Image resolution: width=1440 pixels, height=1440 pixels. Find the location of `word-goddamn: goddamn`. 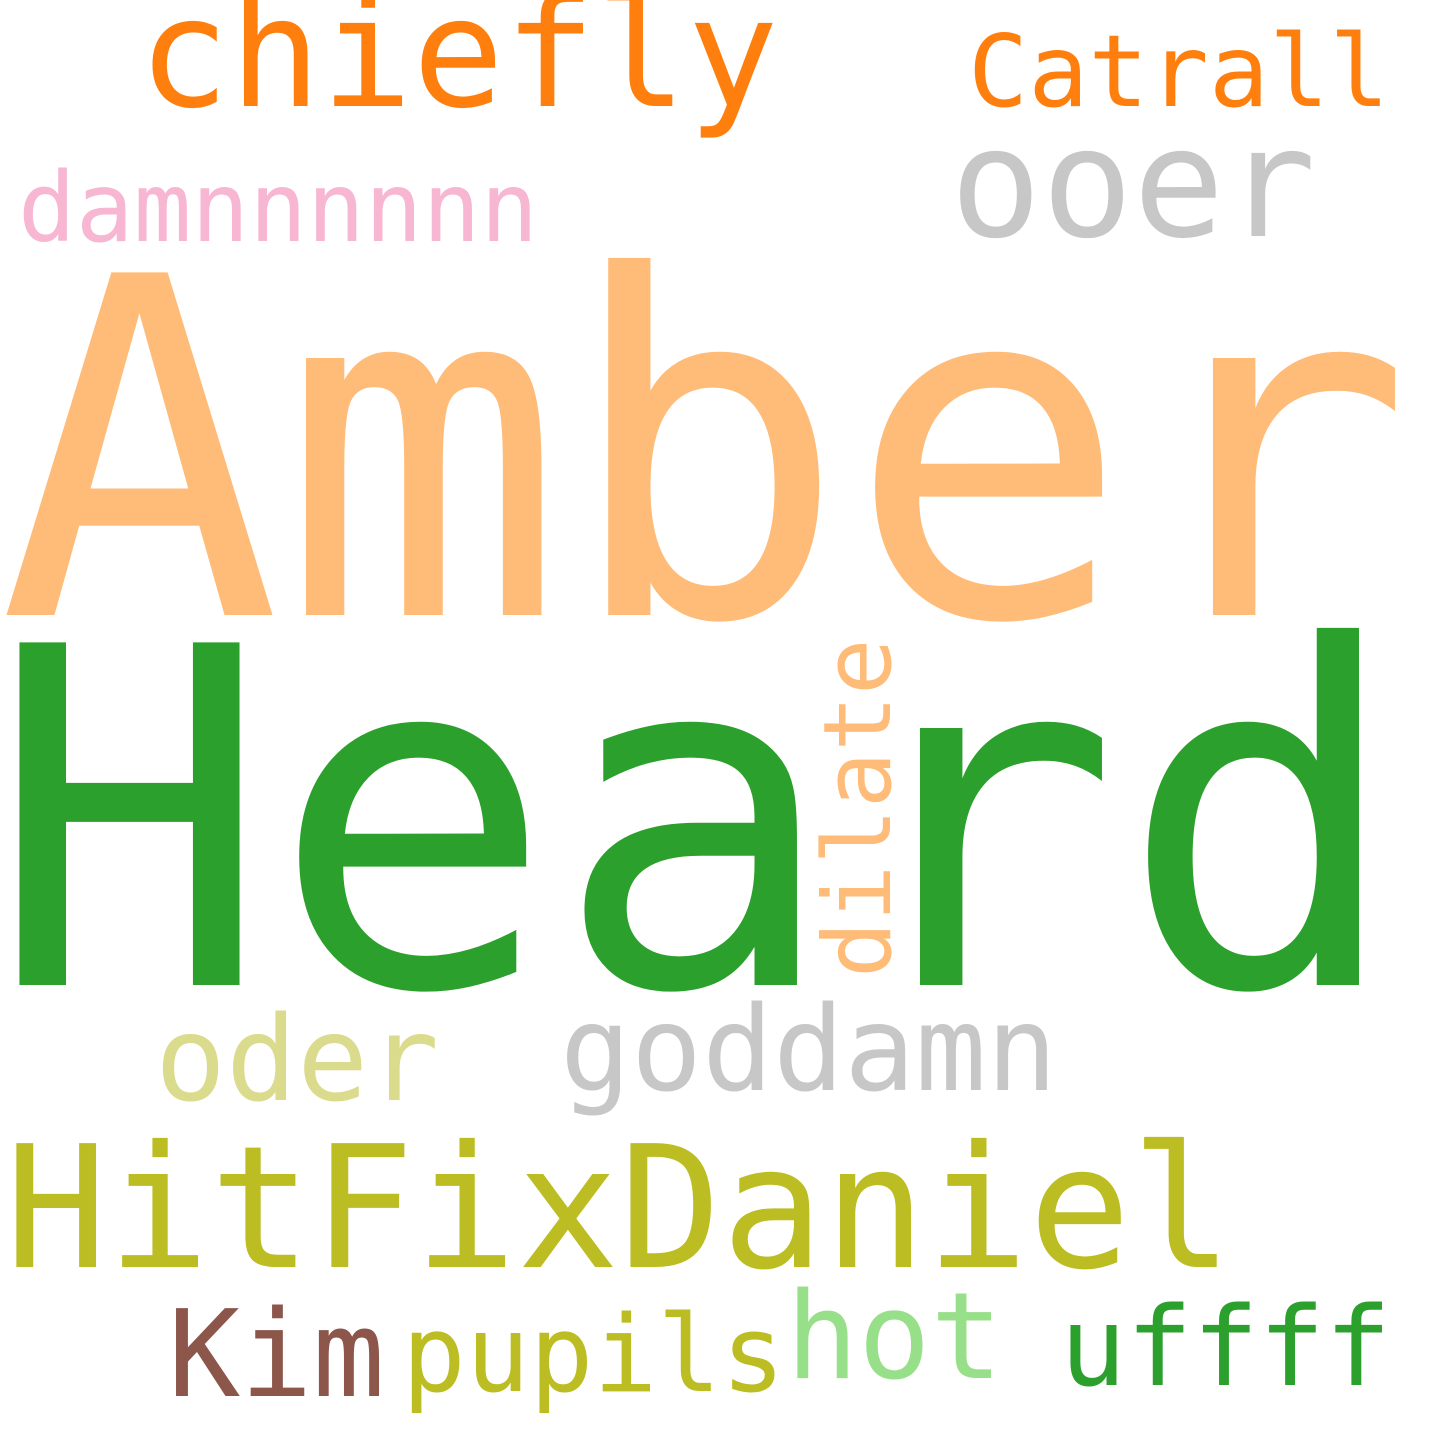

word-goddamn: goddamn is located at coordinates (809, 1049).